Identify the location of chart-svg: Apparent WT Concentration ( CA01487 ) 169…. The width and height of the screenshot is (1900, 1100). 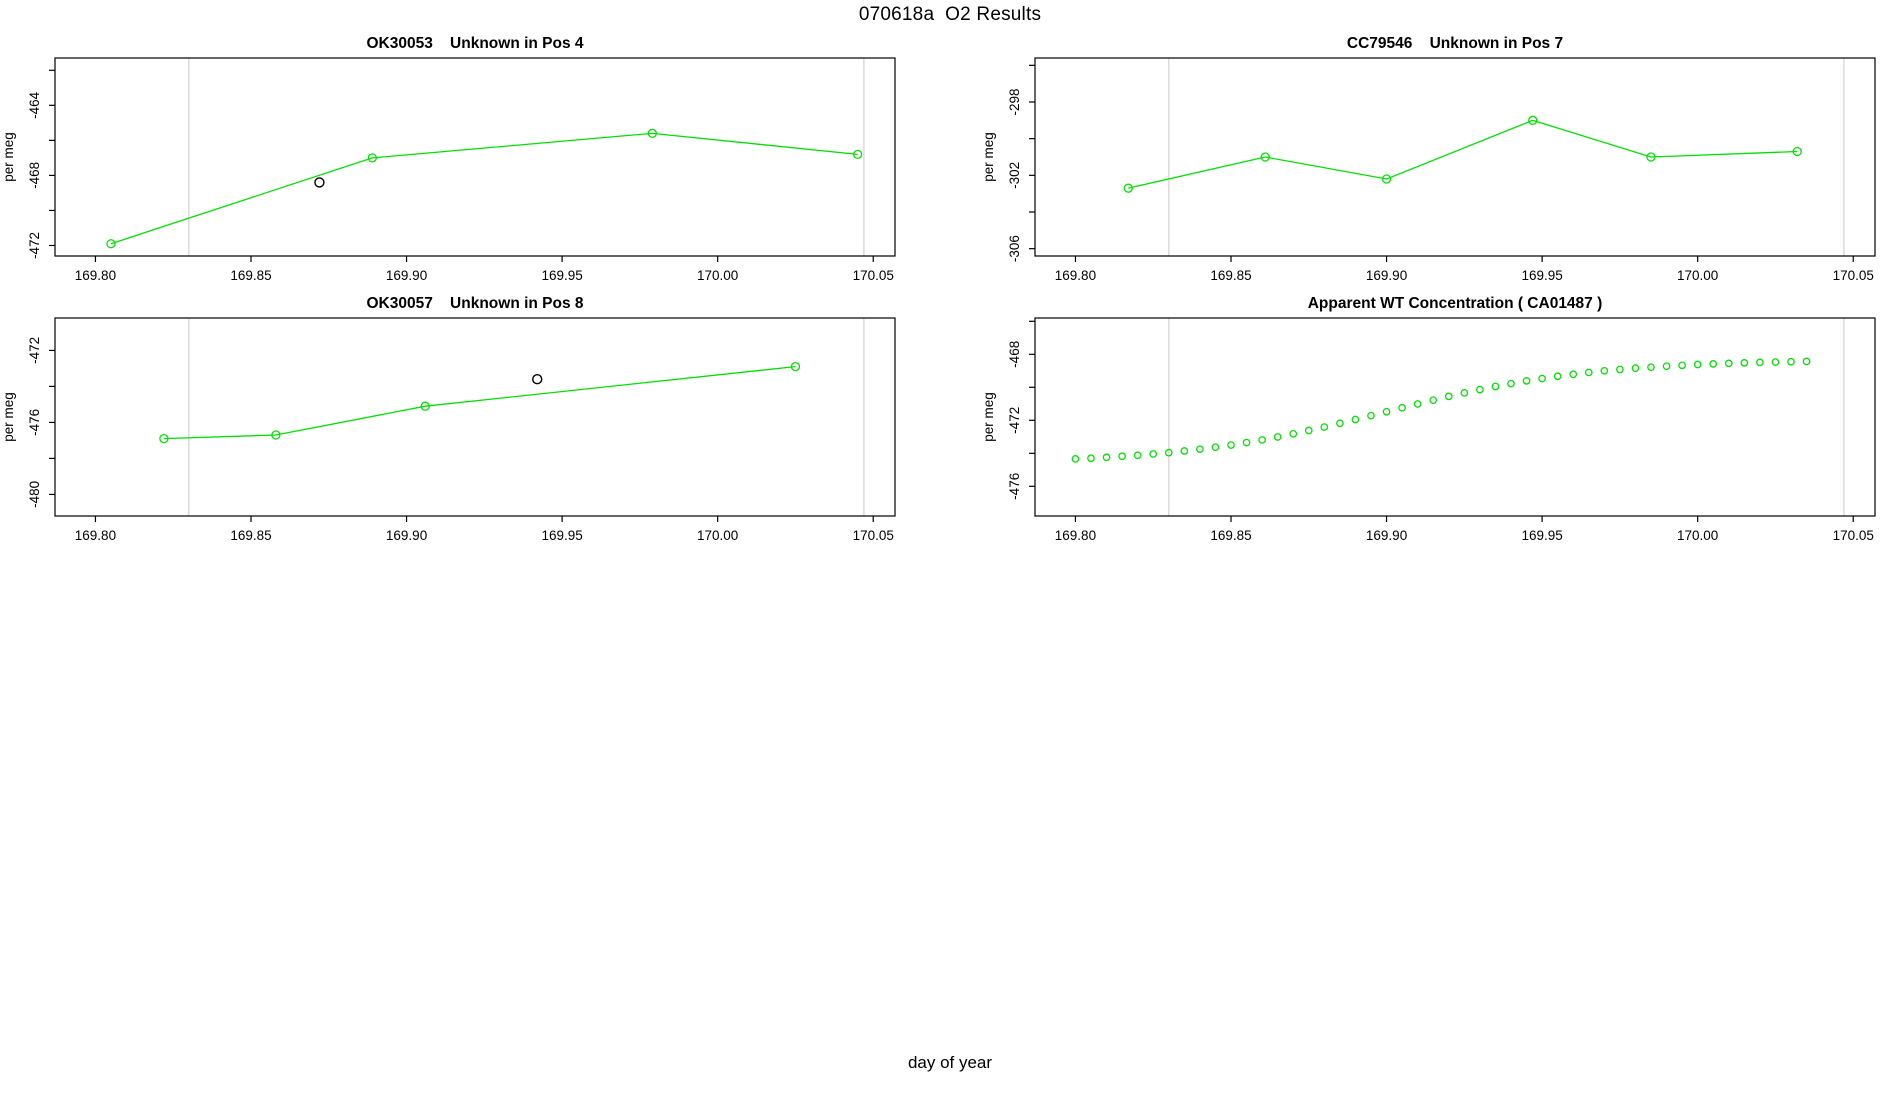
(1428, 419).